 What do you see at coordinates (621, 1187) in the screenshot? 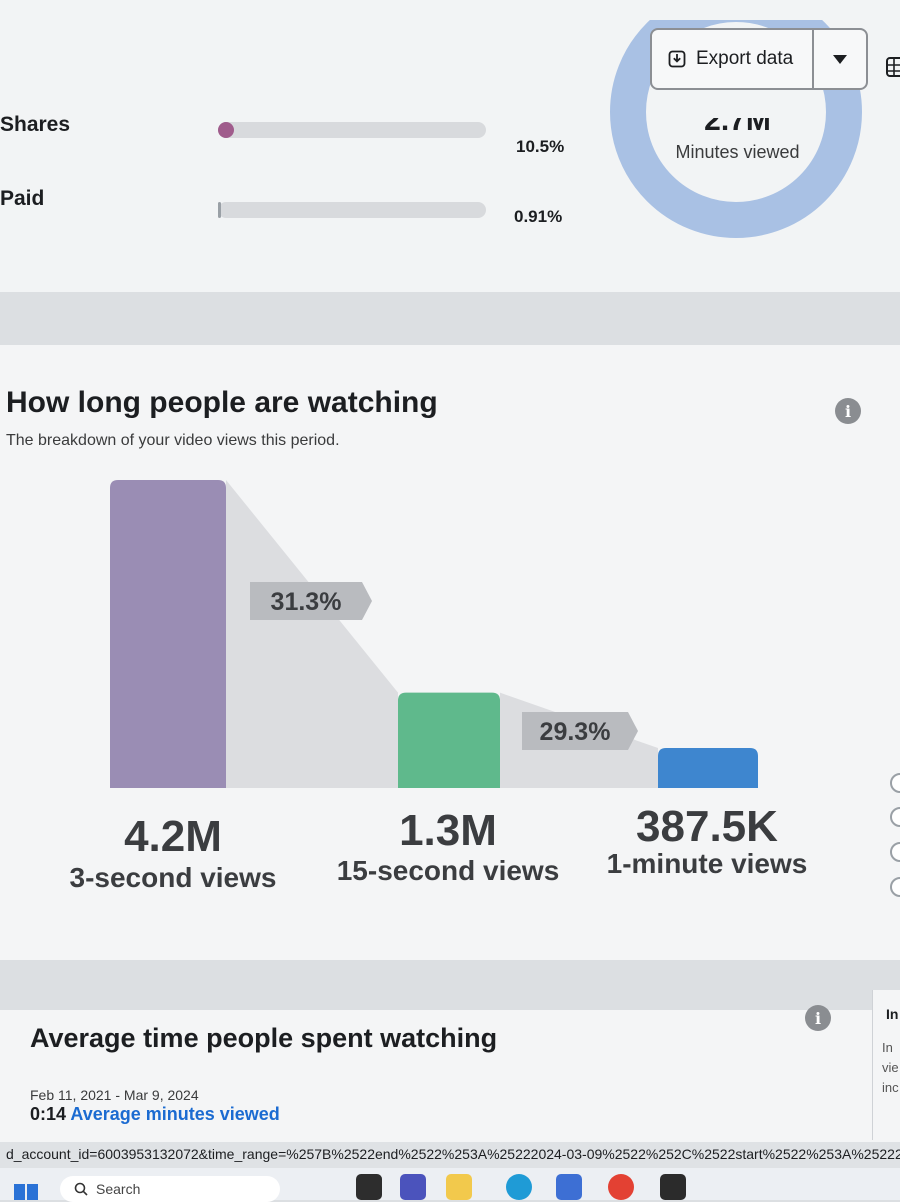
I see `chrome-icon` at bounding box center [621, 1187].